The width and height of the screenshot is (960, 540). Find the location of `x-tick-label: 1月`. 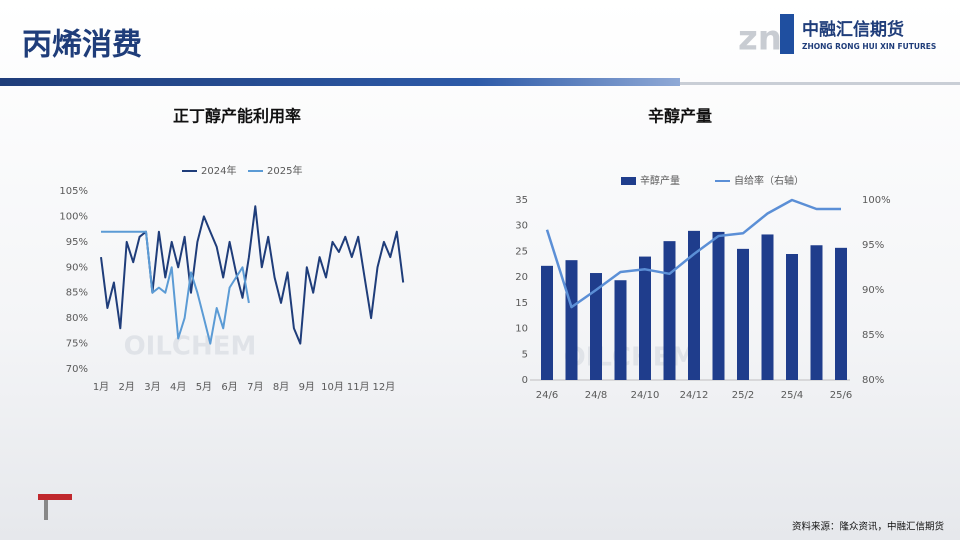

x-tick-label: 1月 is located at coordinates (101, 387).